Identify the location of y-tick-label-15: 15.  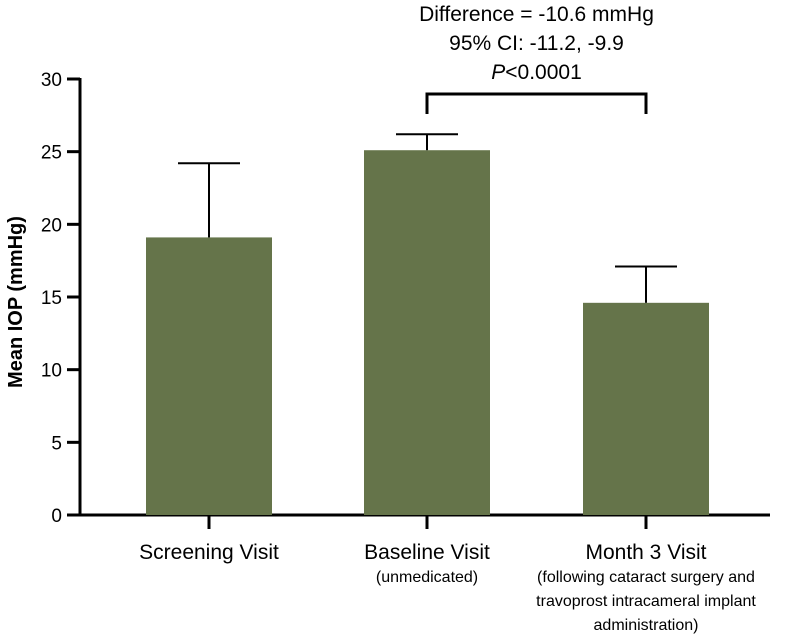
(51, 298).